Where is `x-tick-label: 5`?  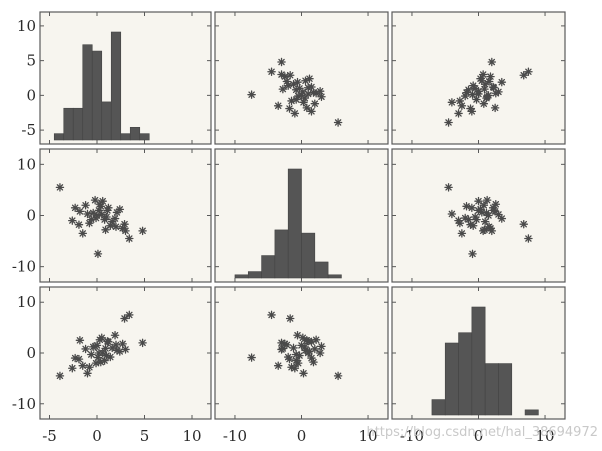
x-tick-label: 5 is located at coordinates (145, 436).